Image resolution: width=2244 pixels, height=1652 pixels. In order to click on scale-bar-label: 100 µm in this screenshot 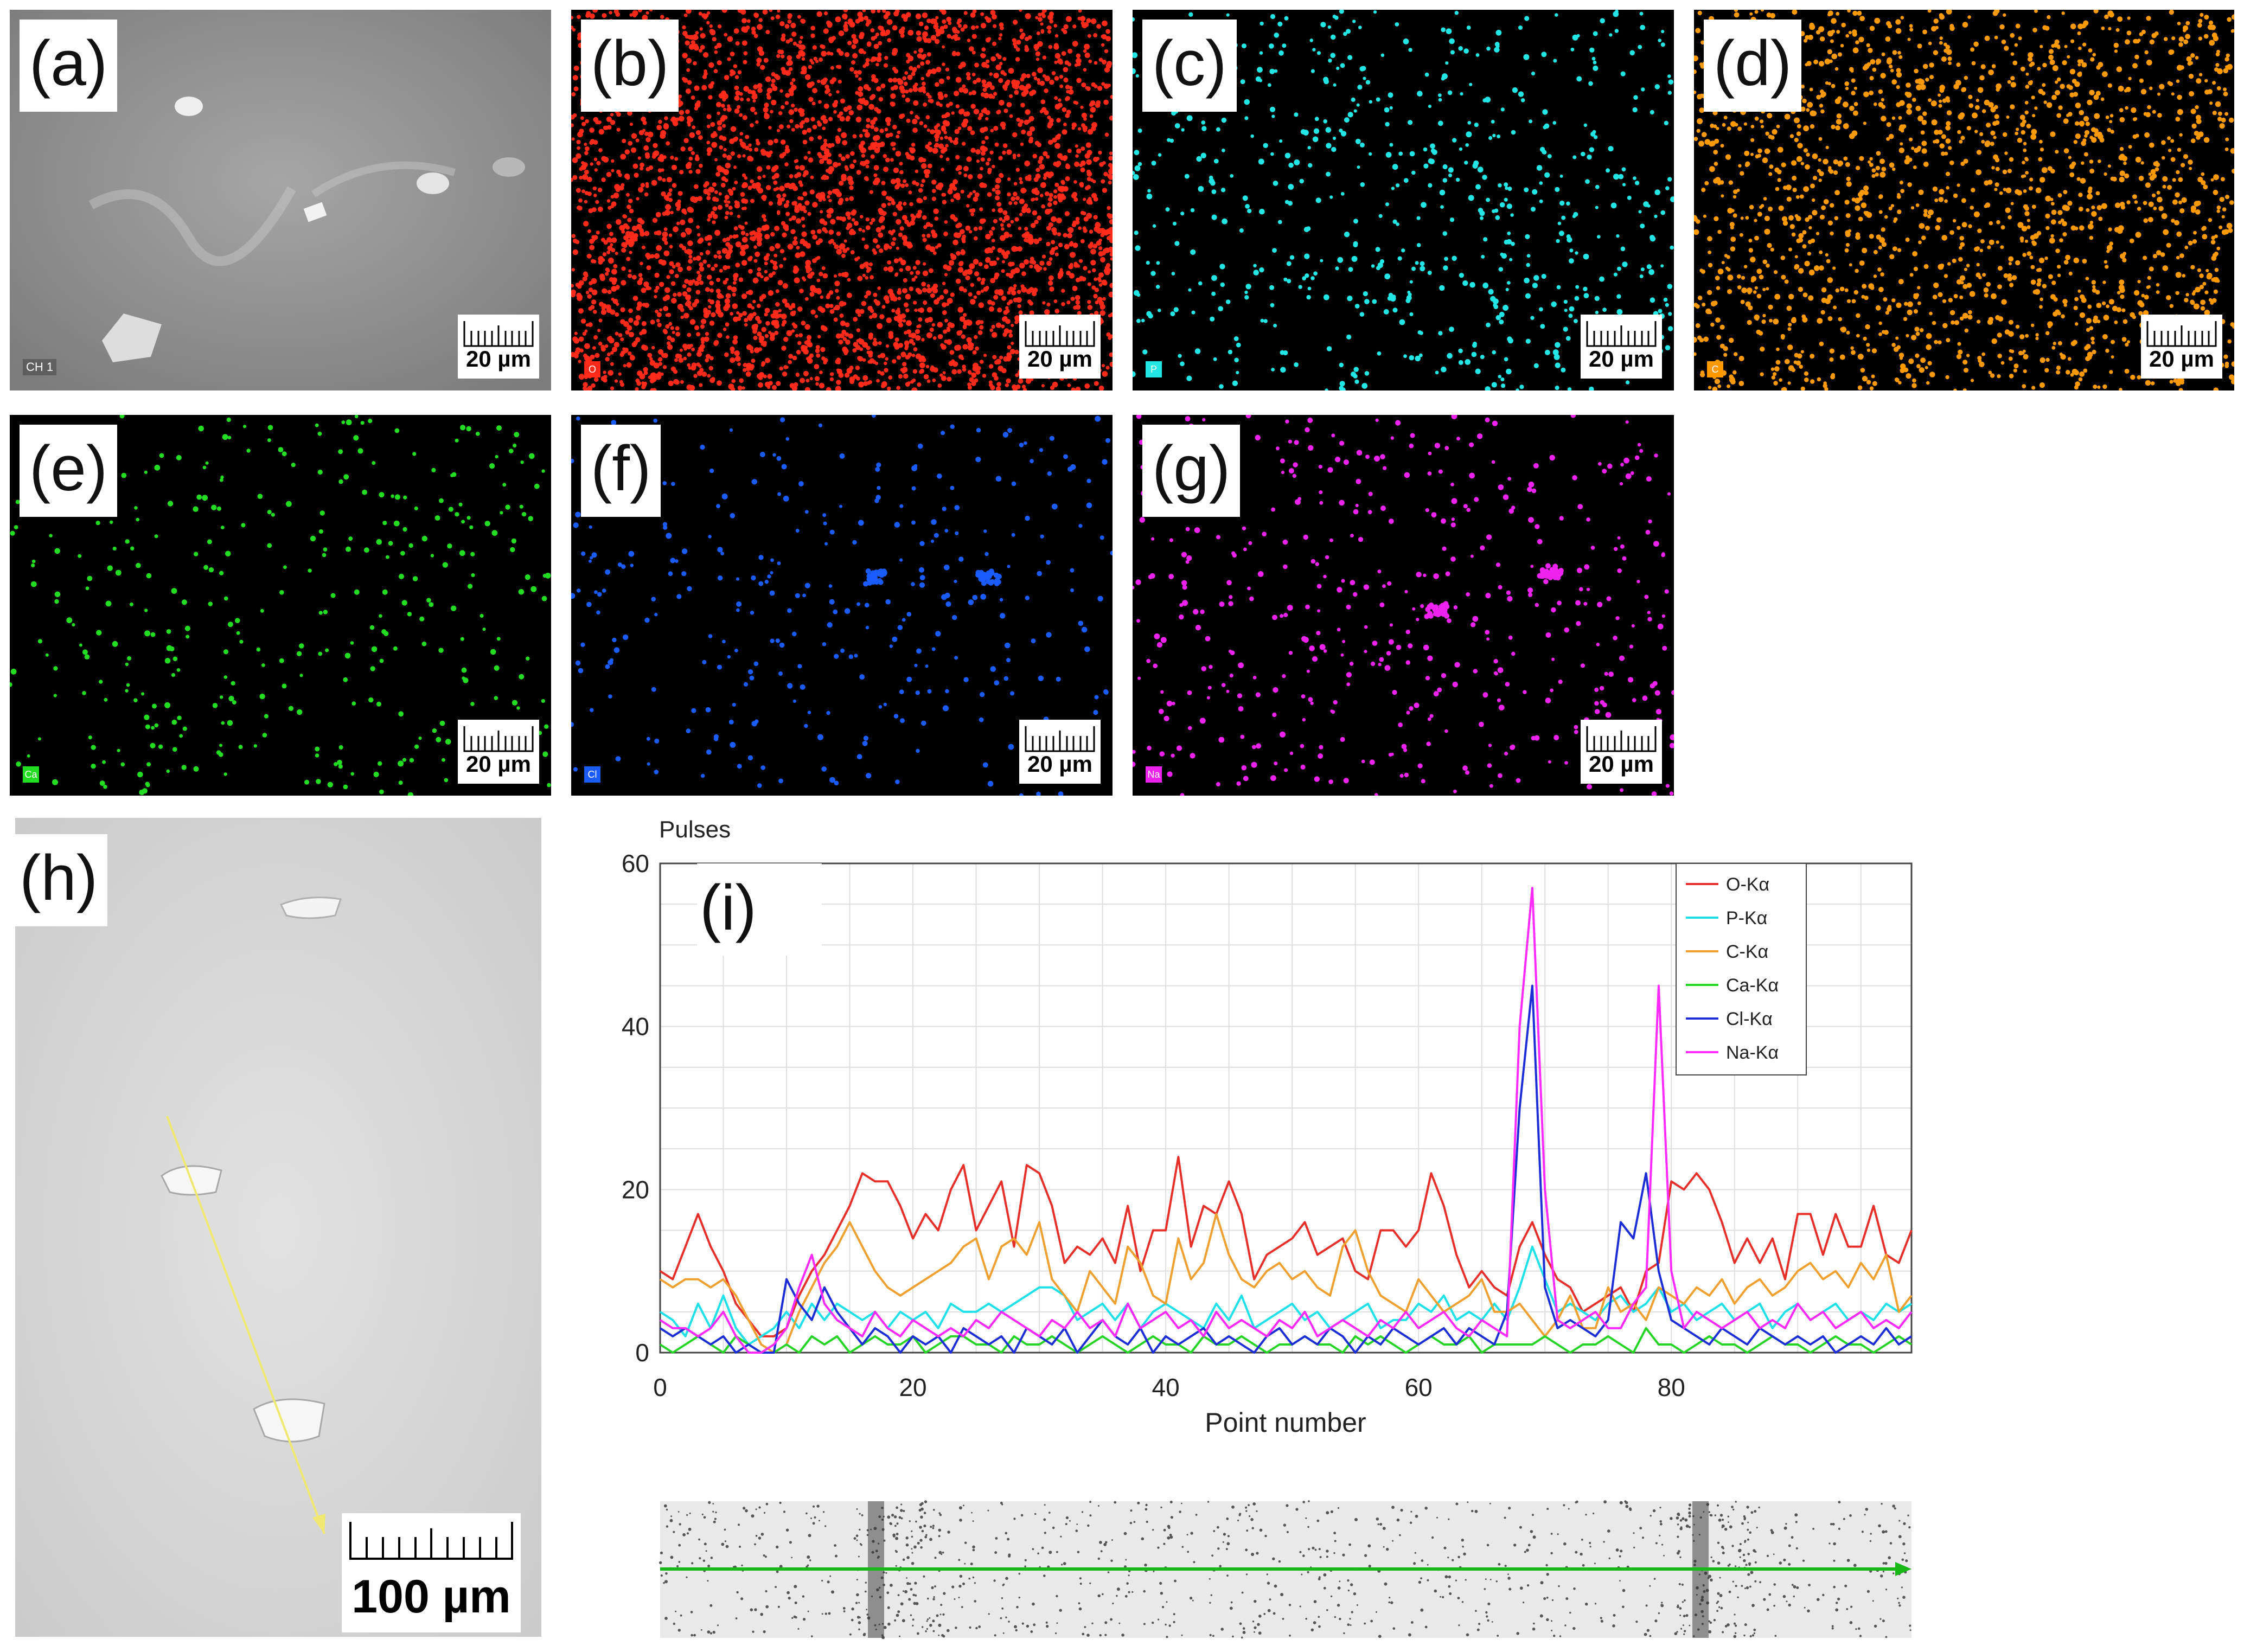, I will do `click(431, 1597)`.